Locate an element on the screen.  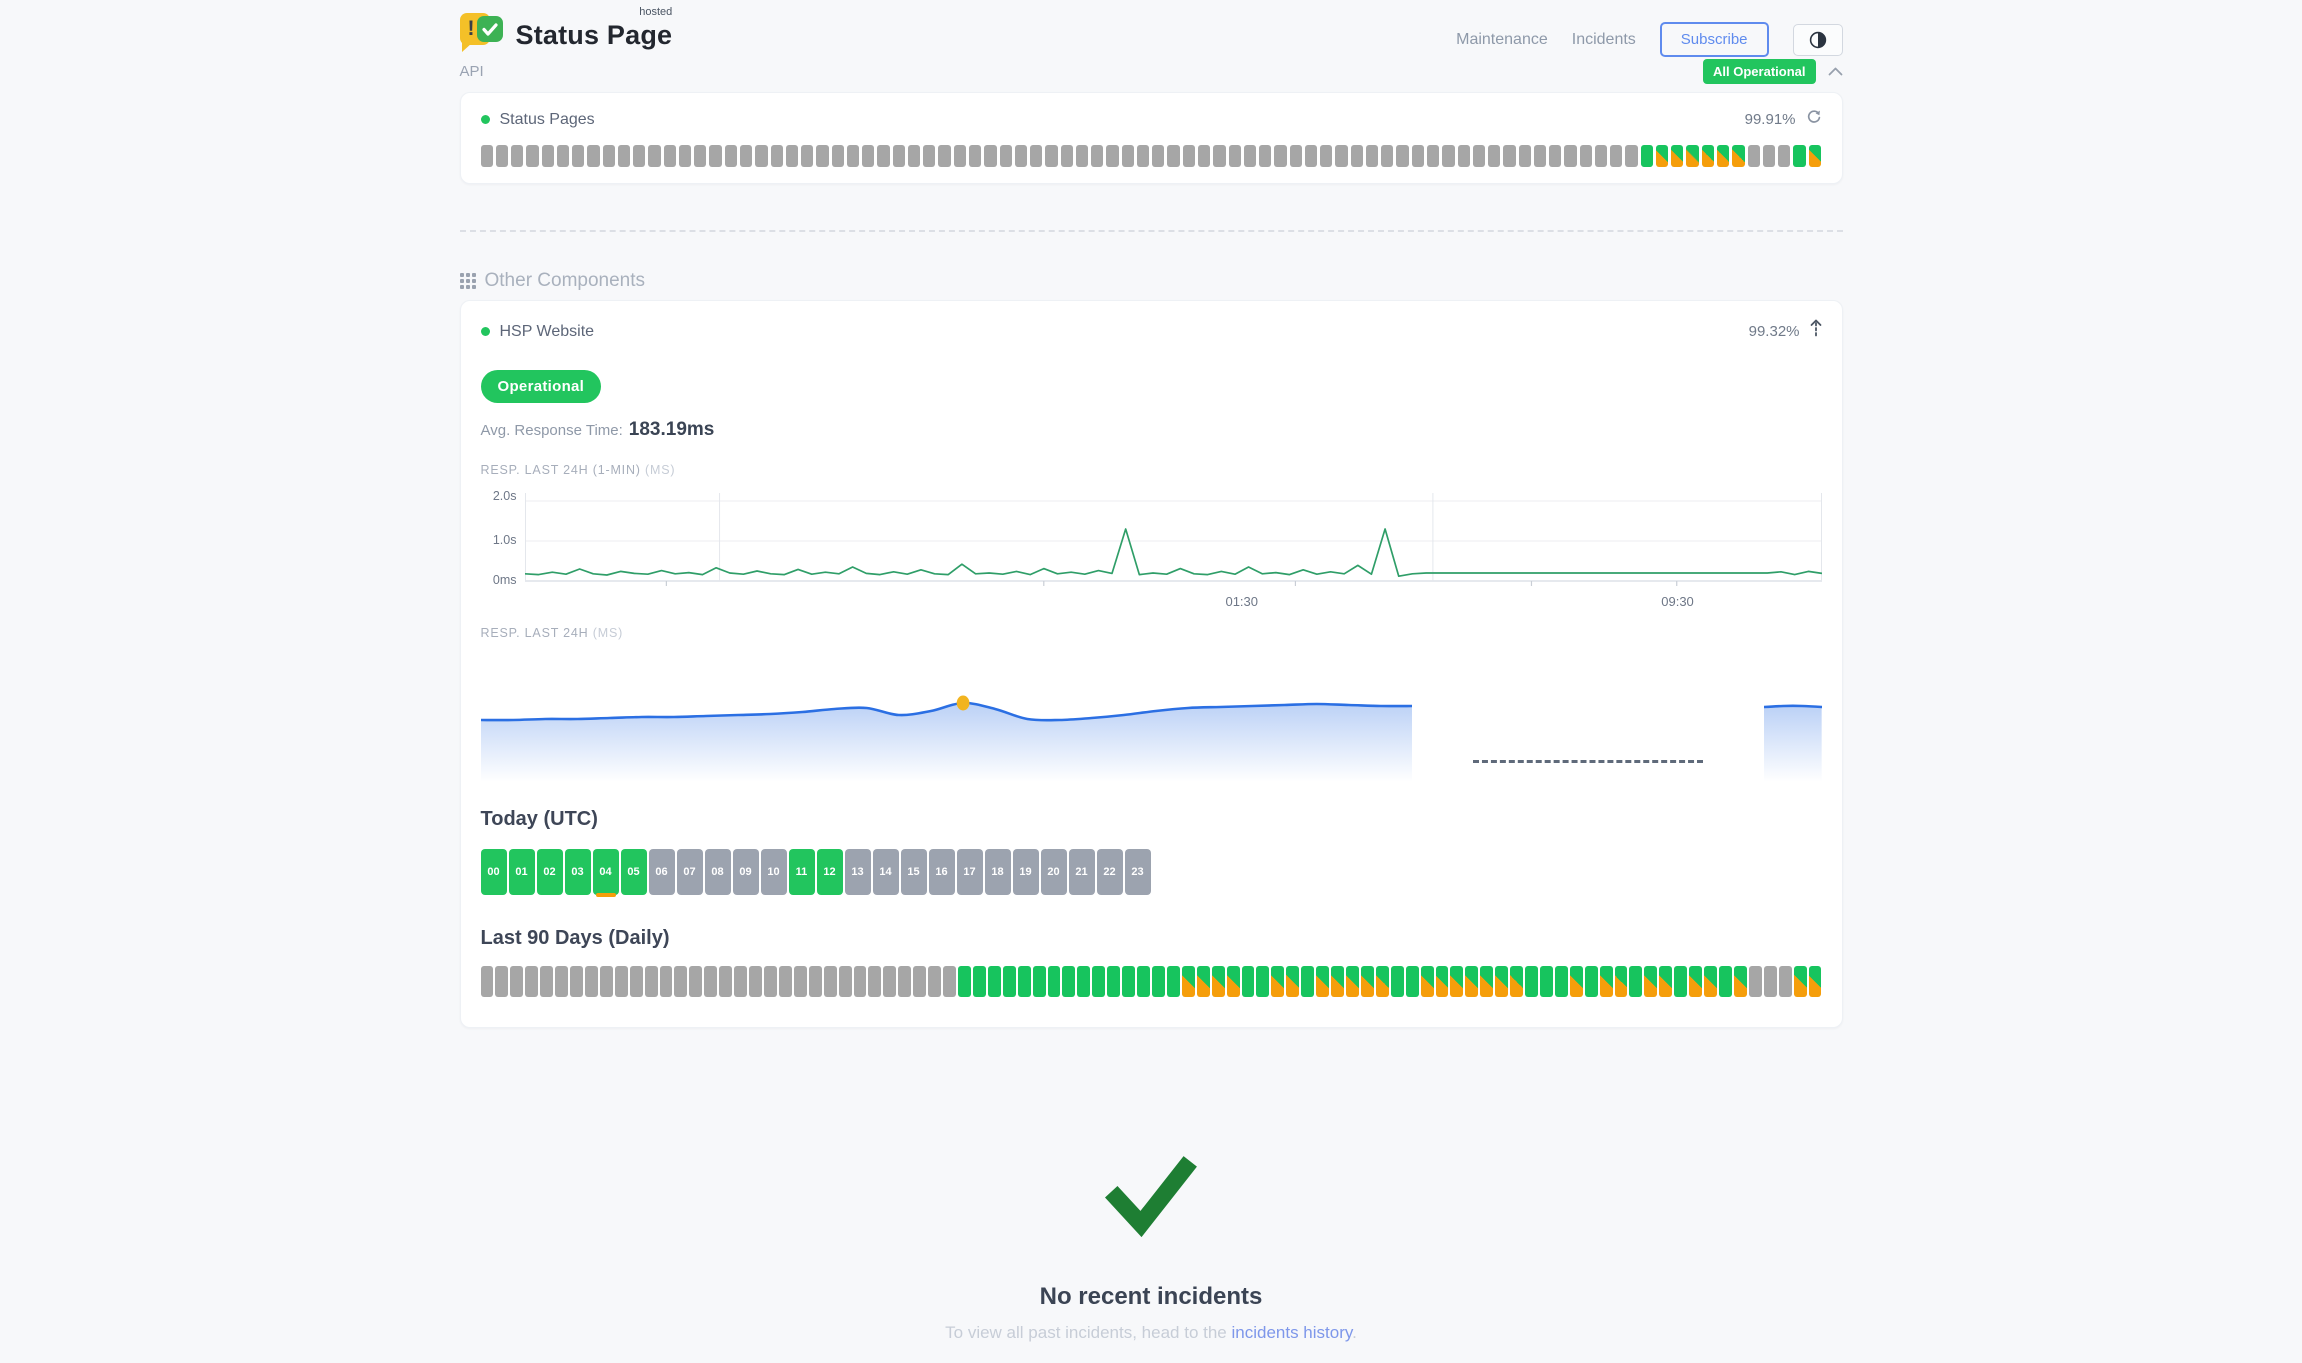
resp-daily-unit: (MS) is located at coordinates (608, 633).